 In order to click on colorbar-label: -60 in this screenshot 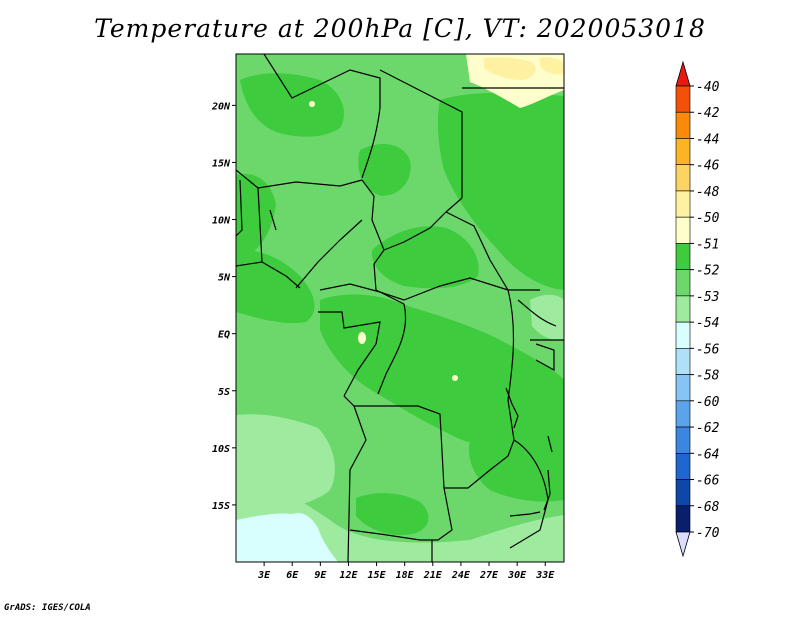, I will do `click(708, 402)`.